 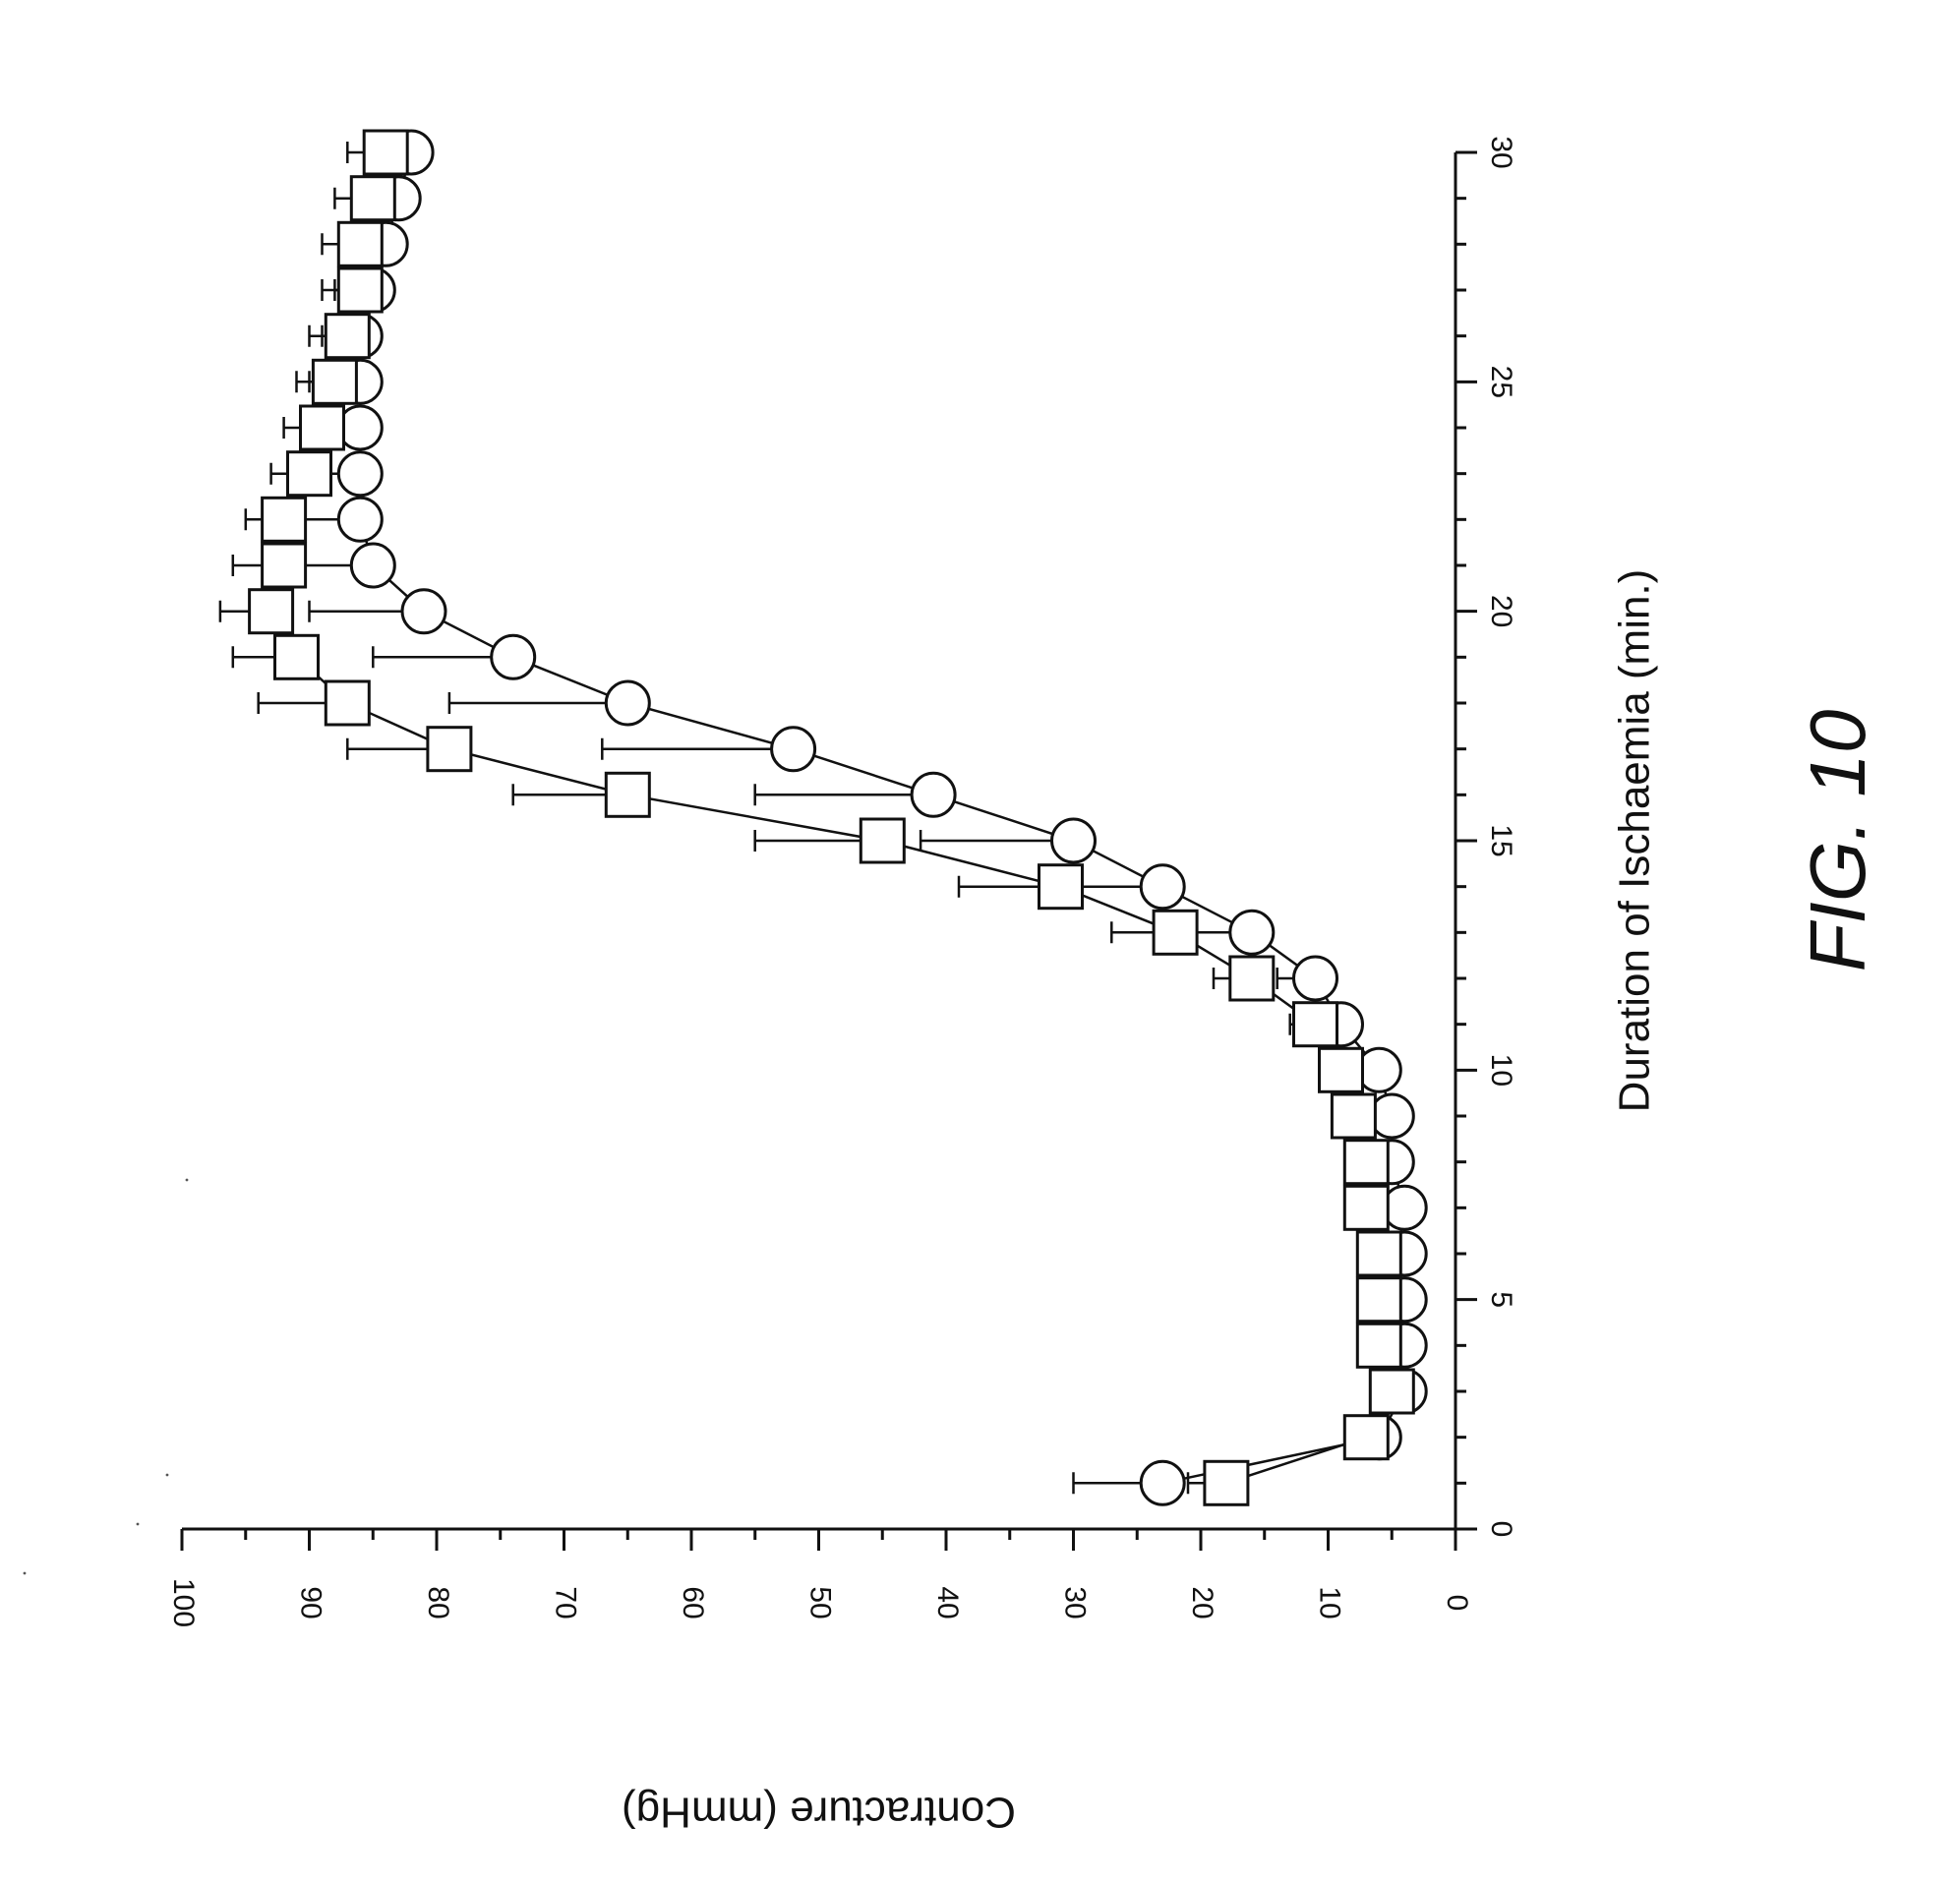 I want to click on x-axis-title: Duration of Ischaemia (min.), so click(x=1635, y=841).